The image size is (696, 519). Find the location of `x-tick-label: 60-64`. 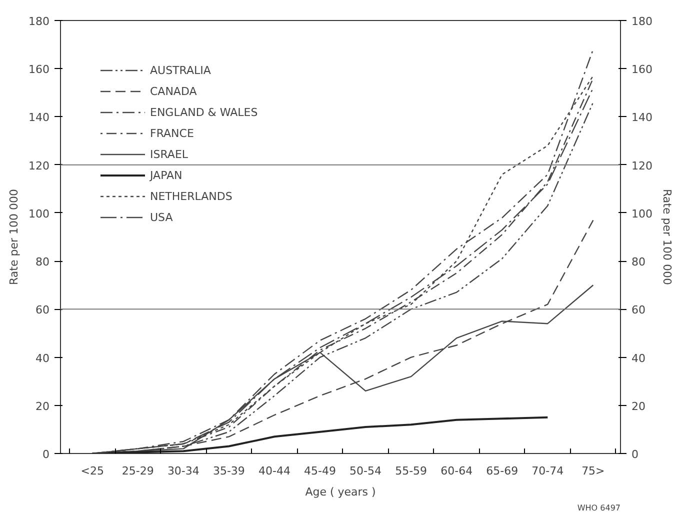

x-tick-label: 60-64 is located at coordinates (456, 471).